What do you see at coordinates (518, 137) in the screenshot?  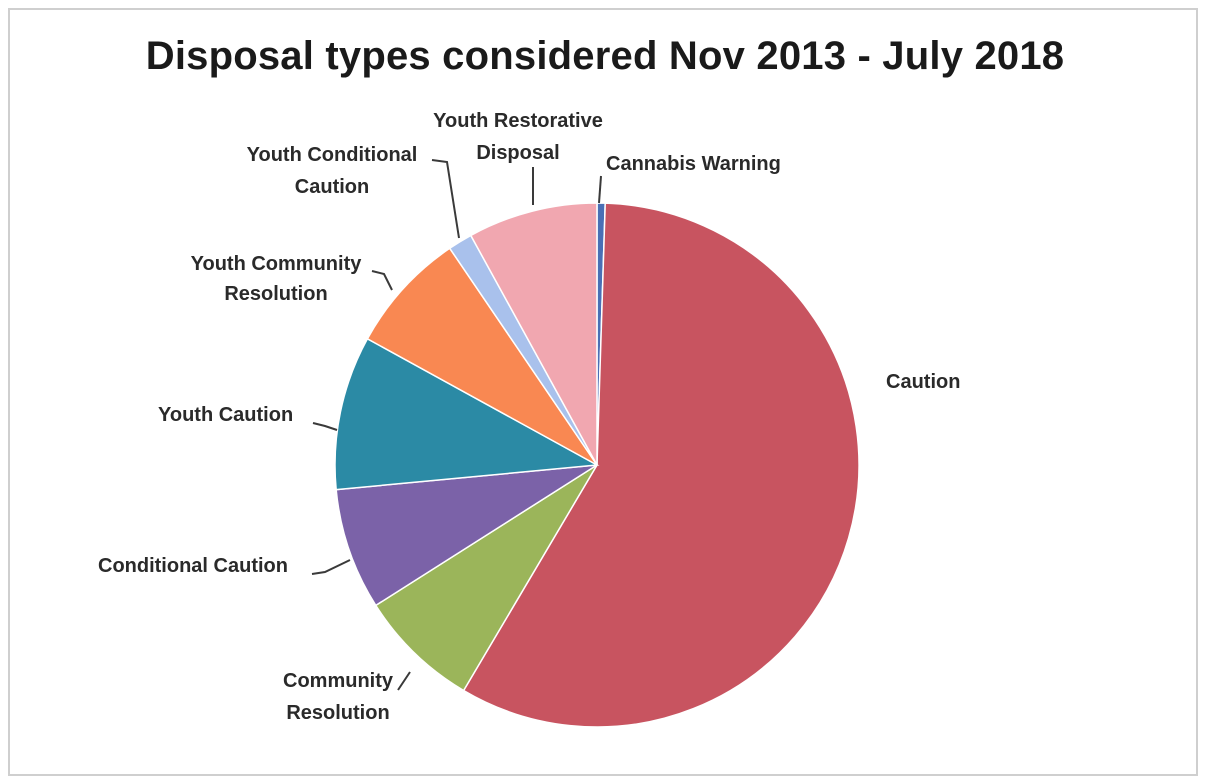 I see `slice-label-youth-restorative-disposal: Youth Restorative Disposal` at bounding box center [518, 137].